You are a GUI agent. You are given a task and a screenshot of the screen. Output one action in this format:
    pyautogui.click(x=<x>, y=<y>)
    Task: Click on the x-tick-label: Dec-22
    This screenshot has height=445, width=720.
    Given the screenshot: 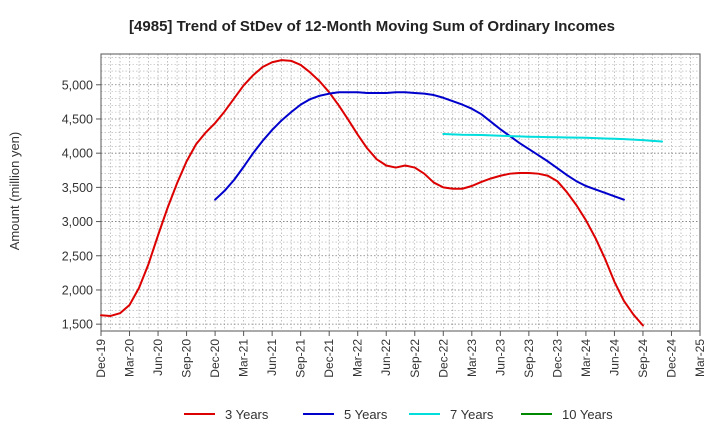 What is the action you would take?
    pyautogui.click(x=443, y=358)
    